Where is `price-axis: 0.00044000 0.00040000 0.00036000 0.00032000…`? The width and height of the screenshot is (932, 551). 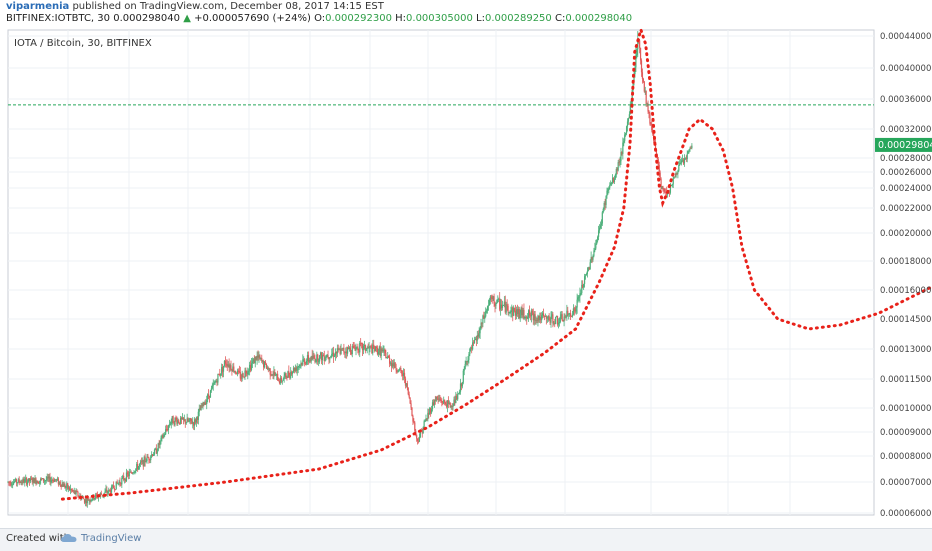 price-axis: 0.00044000 0.00040000 0.00036000 0.00032000… is located at coordinates (905, 275).